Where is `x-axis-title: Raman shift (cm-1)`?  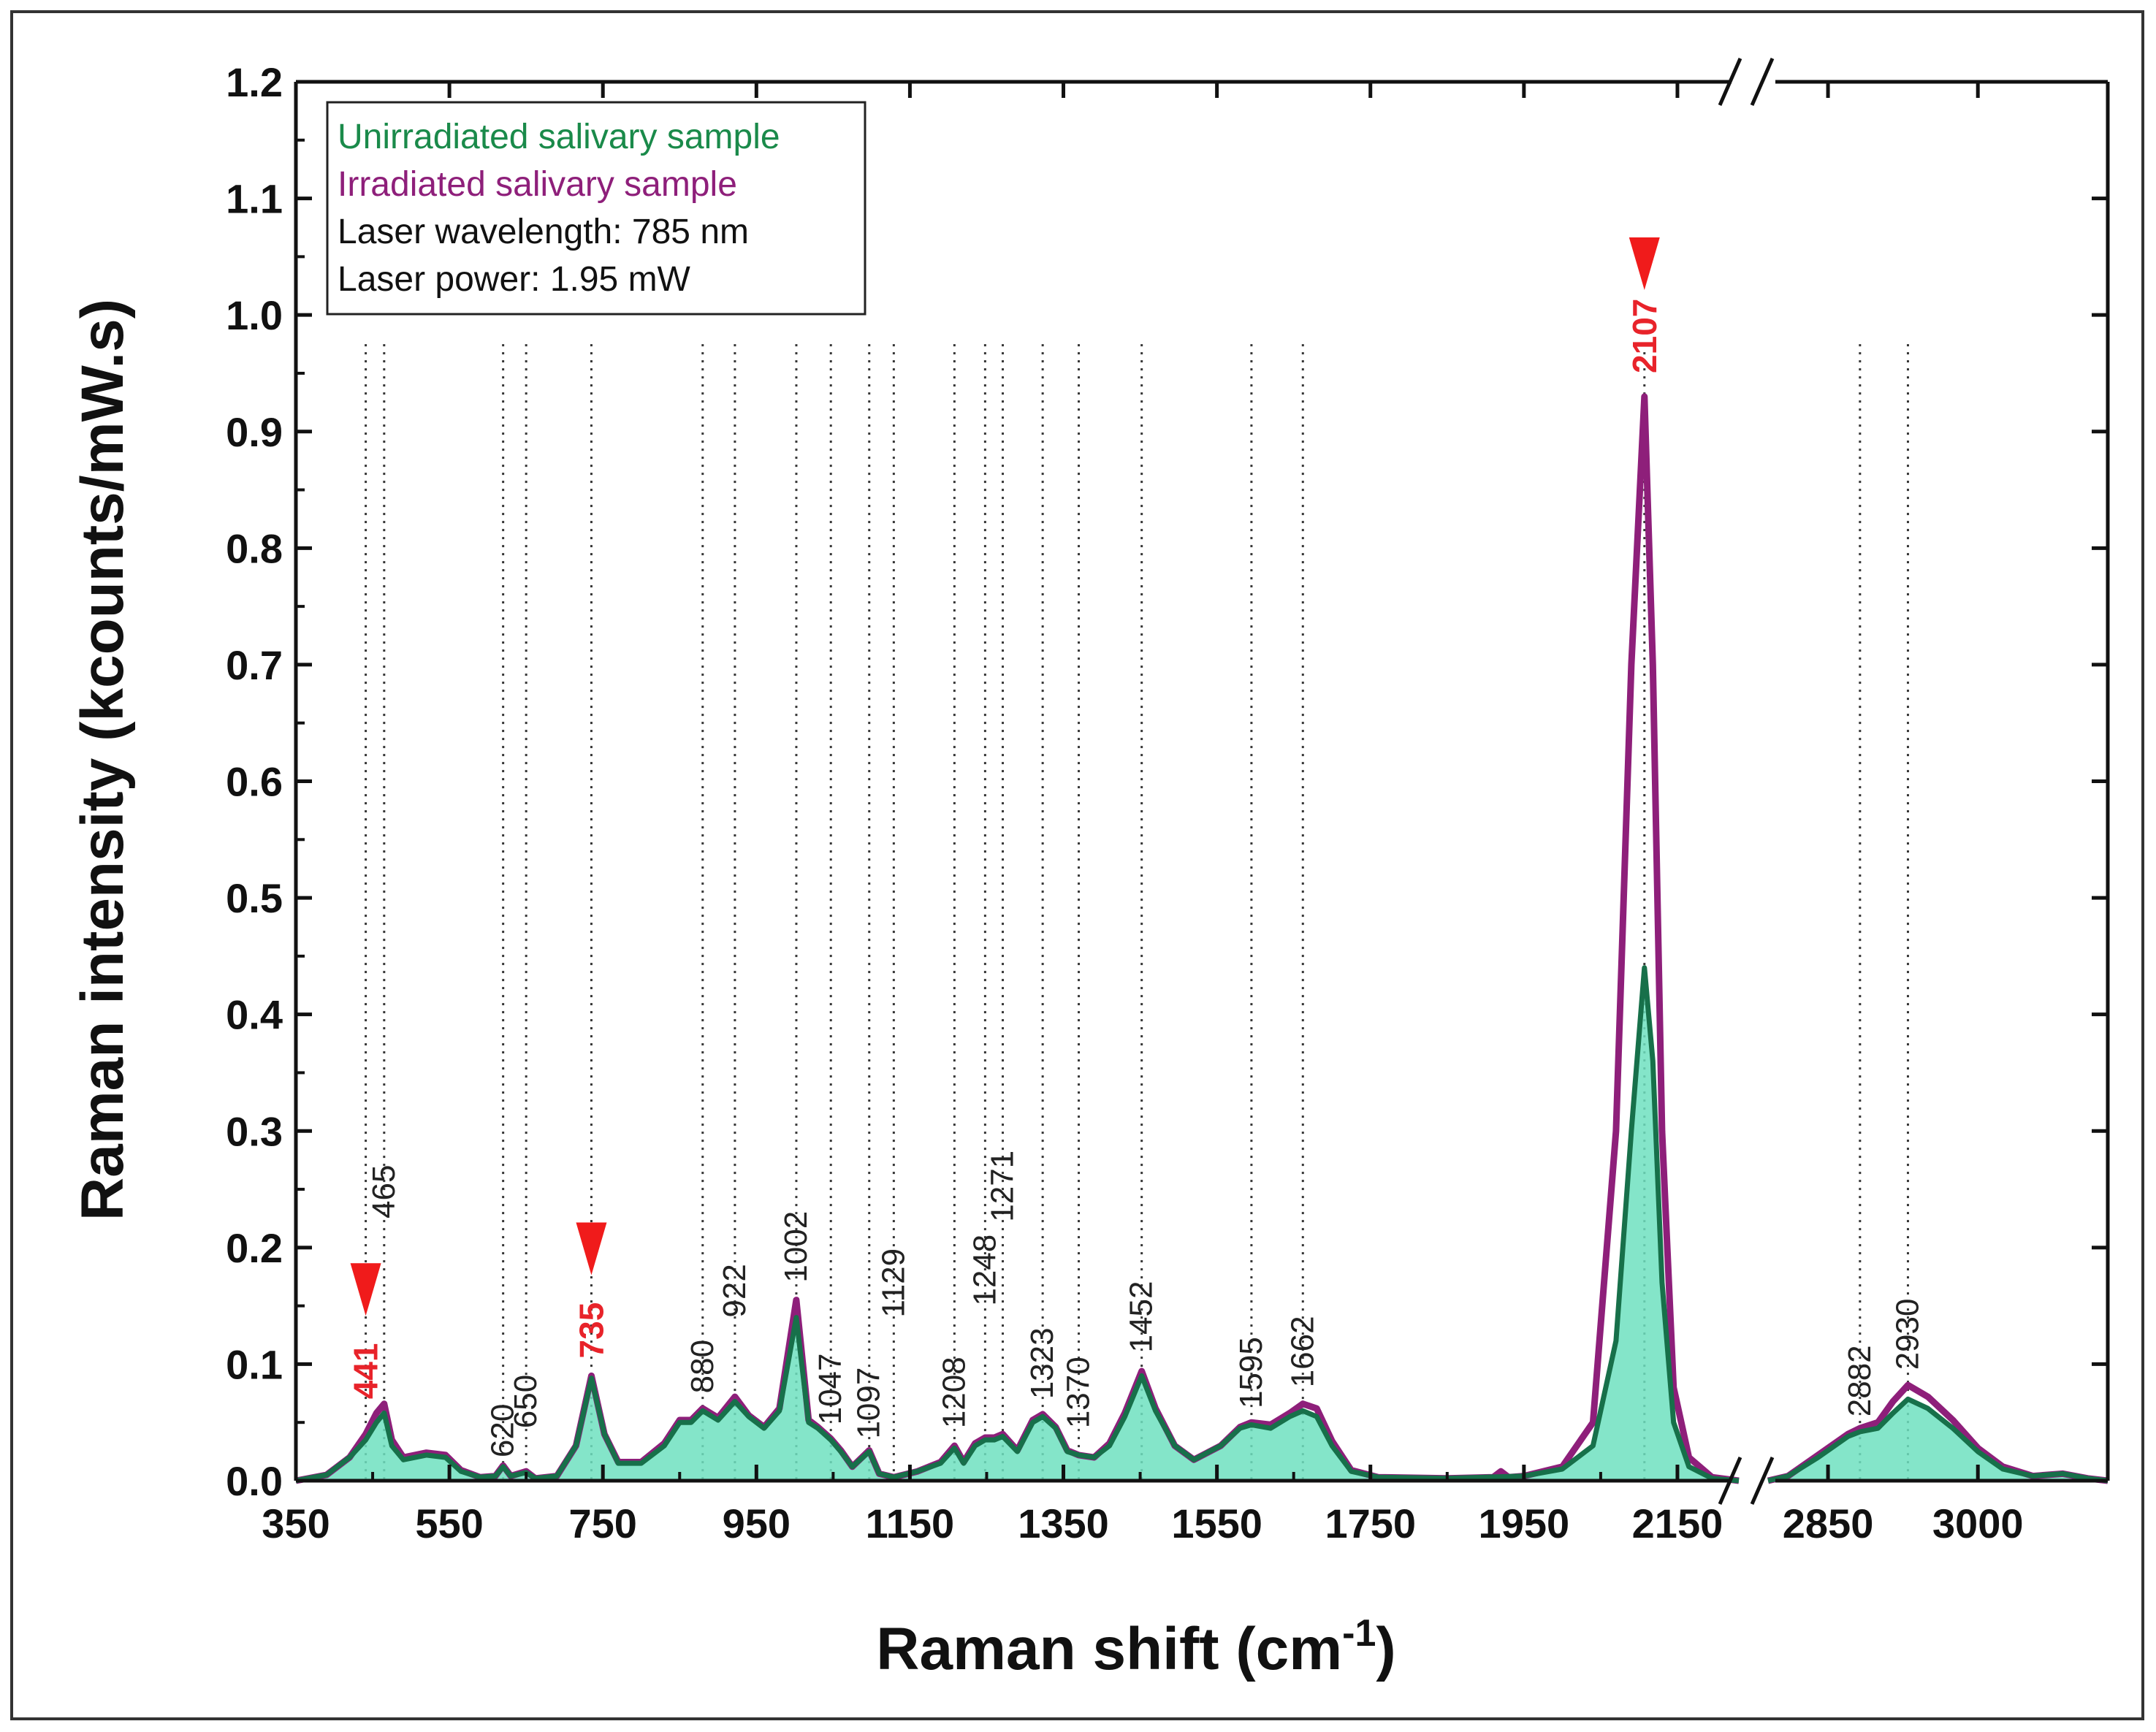
x-axis-title: Raman shift (cm-1) is located at coordinates (1135, 1647).